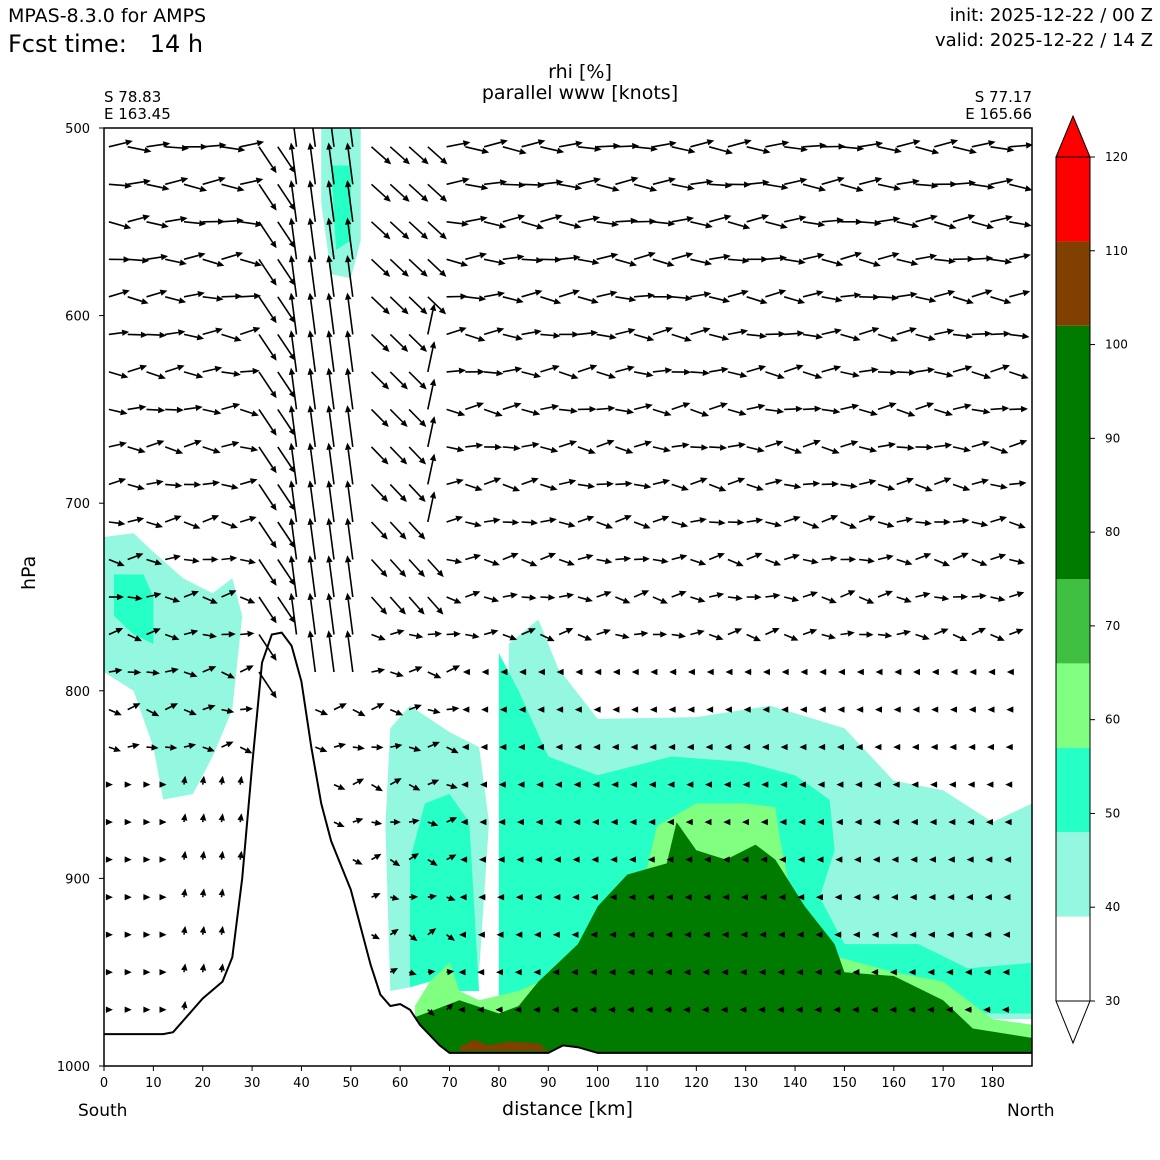 The width and height of the screenshot is (1160, 1160). I want to click on x-tick-label: 140, so click(795, 1083).